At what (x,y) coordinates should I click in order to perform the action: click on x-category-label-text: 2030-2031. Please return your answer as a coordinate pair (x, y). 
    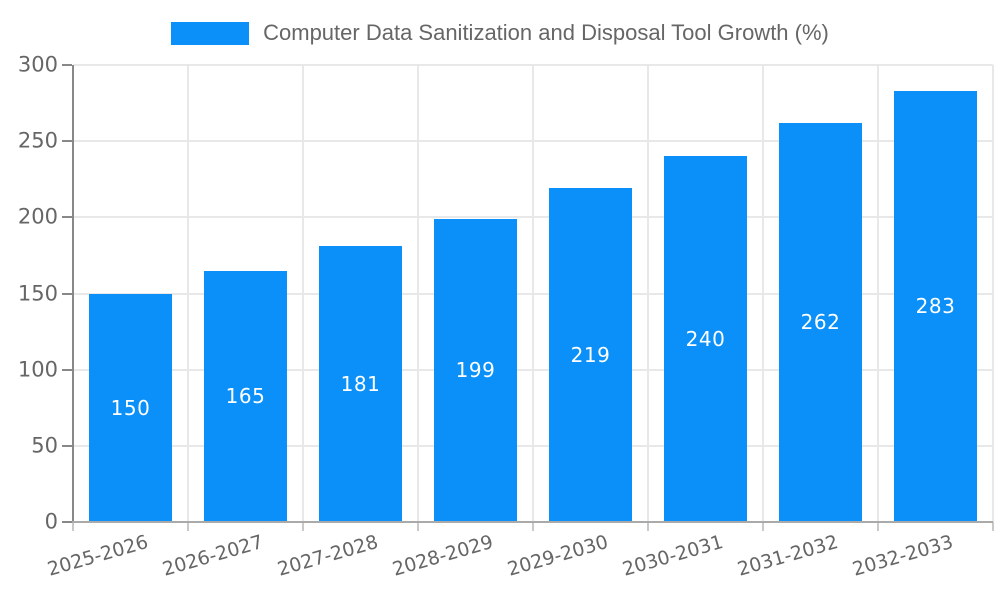
    Looking at the image, I should click on (672, 556).